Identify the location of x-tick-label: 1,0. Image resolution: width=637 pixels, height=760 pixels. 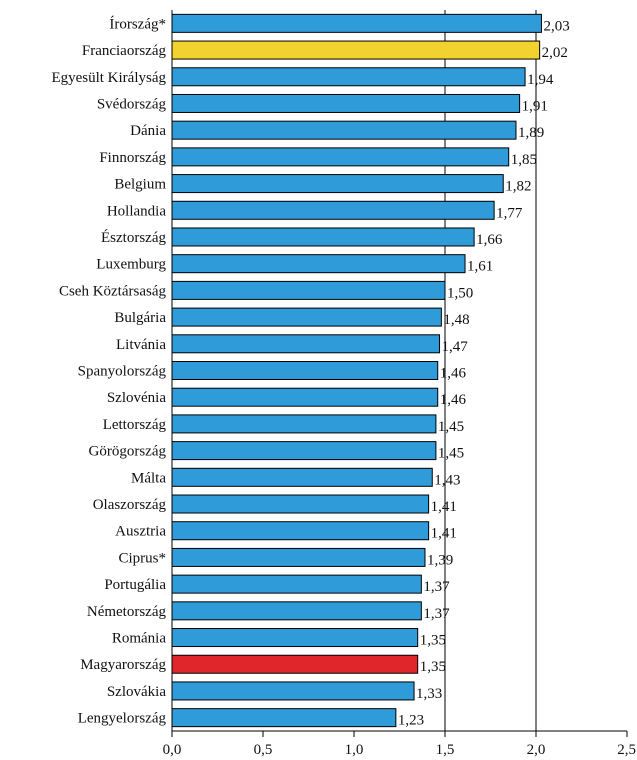
(354, 750).